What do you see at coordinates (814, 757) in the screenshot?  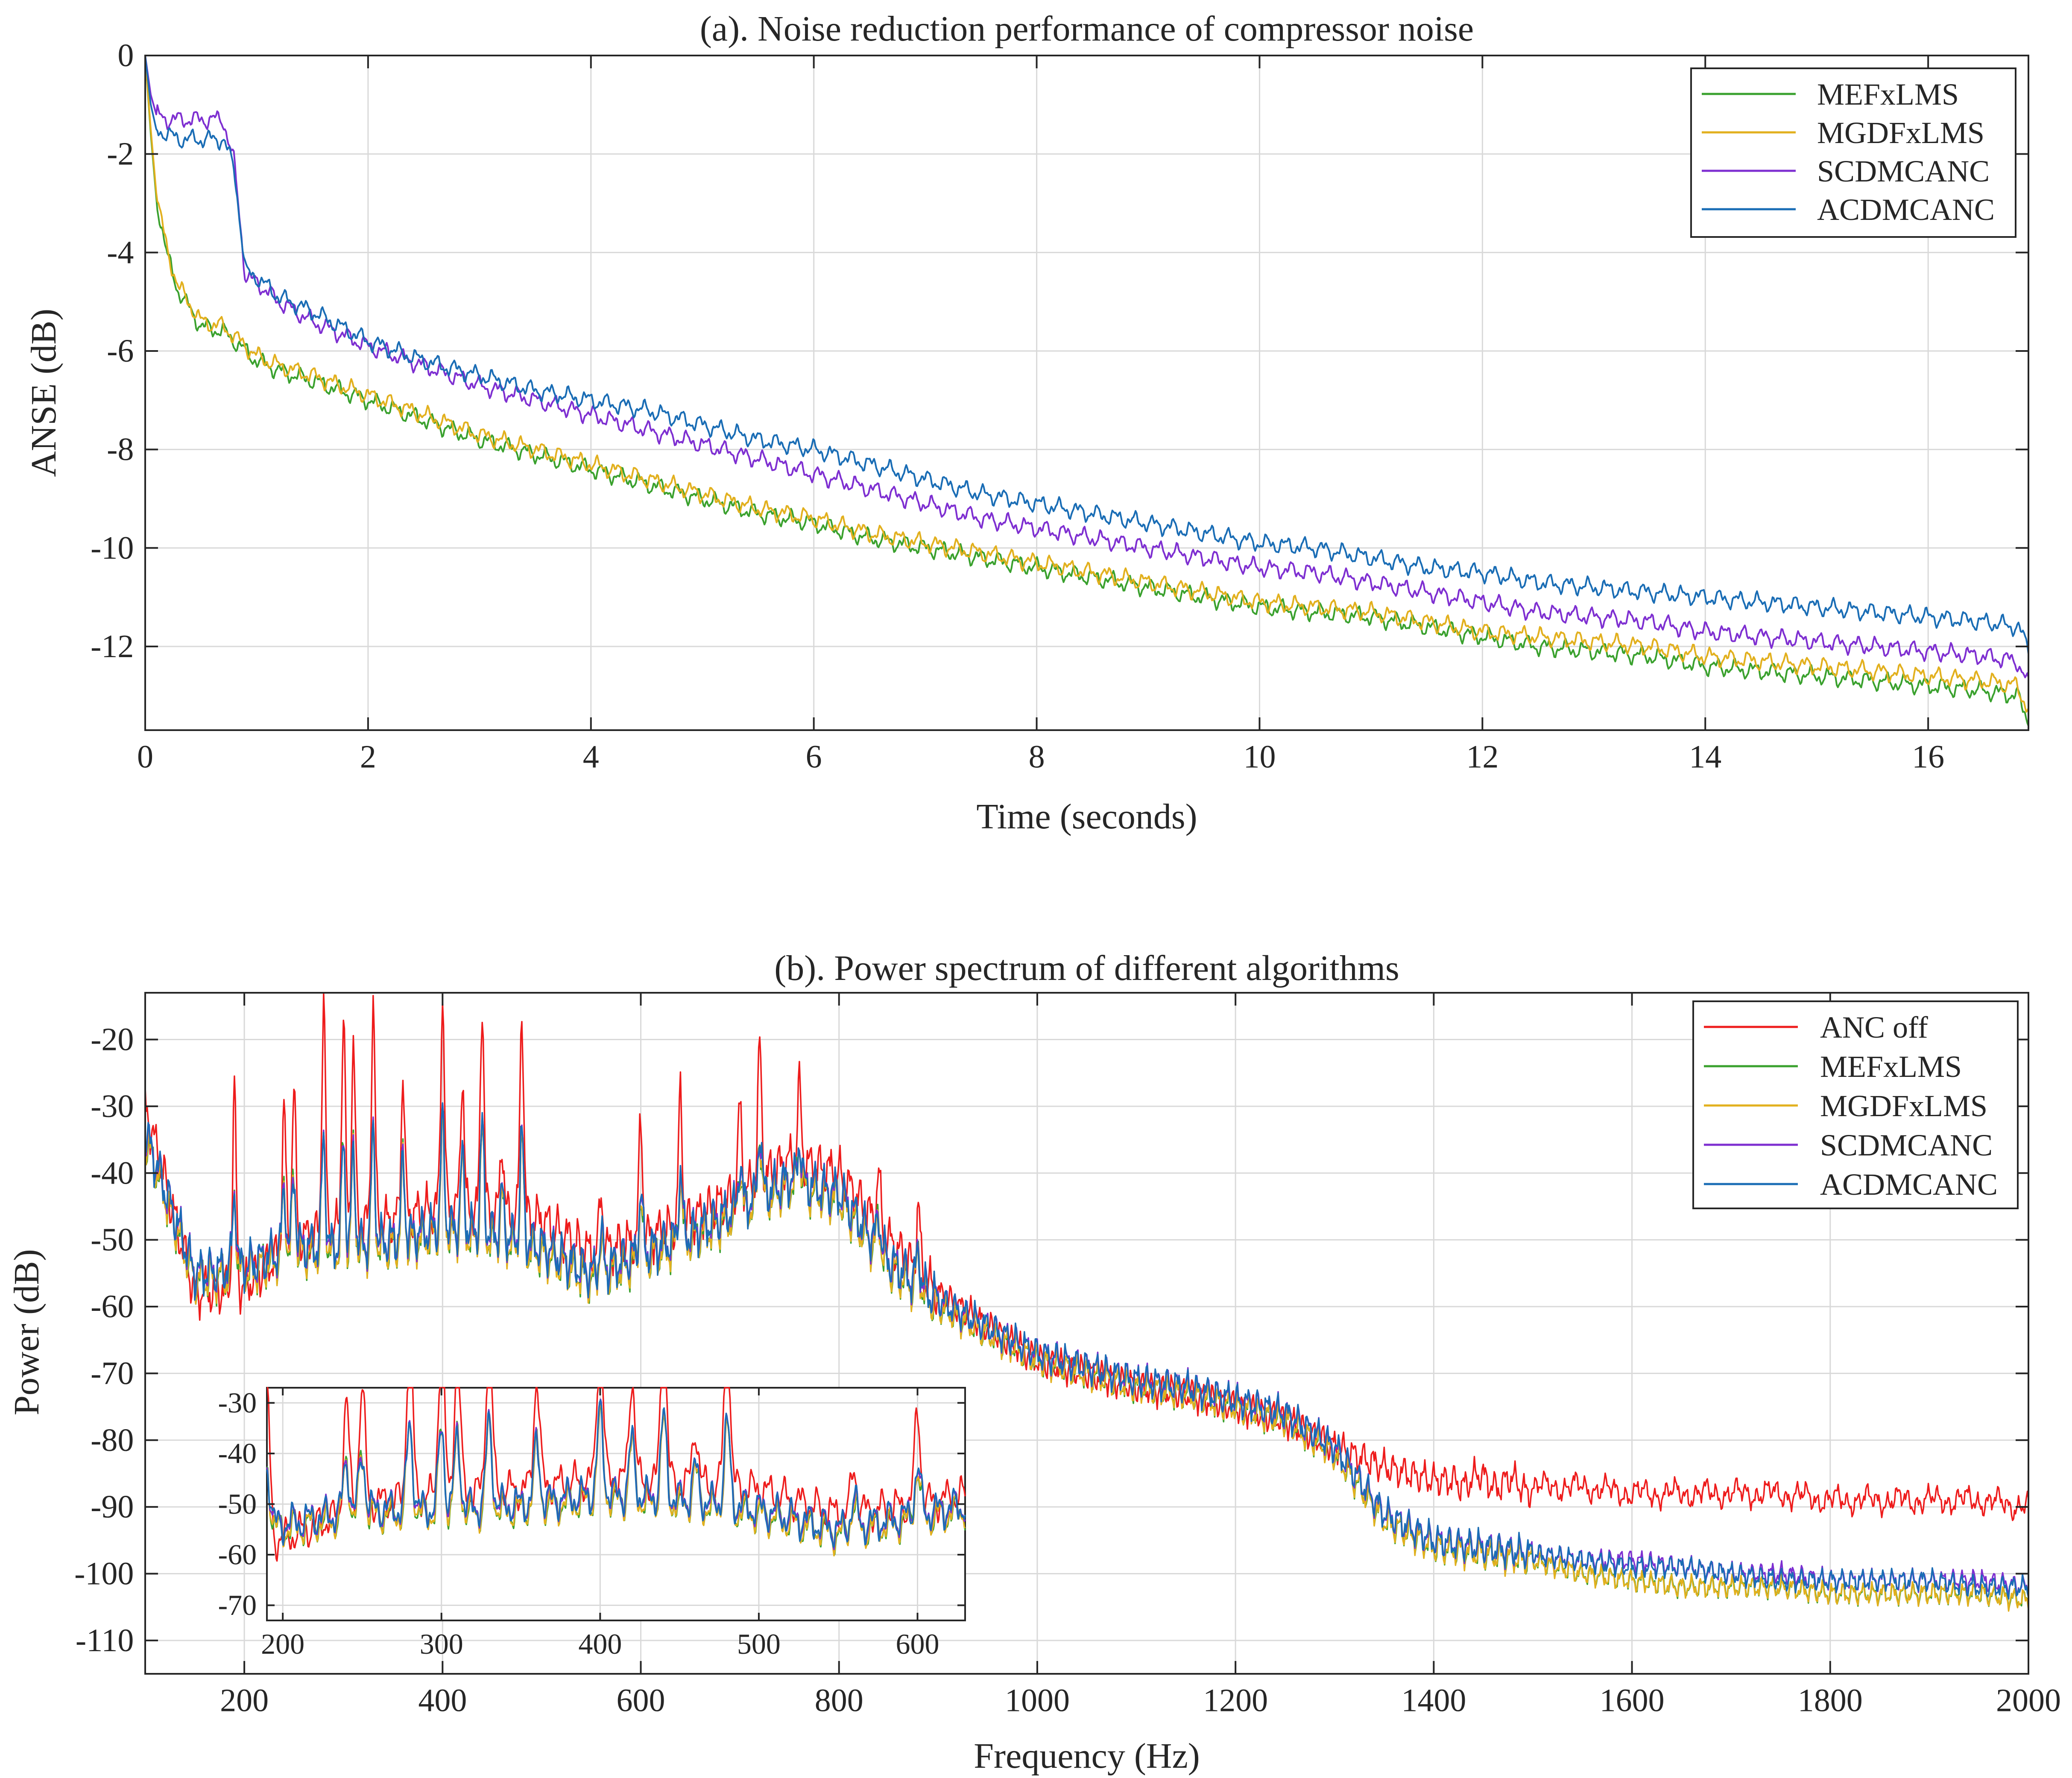 I see `a-x-tick-label-6: 6` at bounding box center [814, 757].